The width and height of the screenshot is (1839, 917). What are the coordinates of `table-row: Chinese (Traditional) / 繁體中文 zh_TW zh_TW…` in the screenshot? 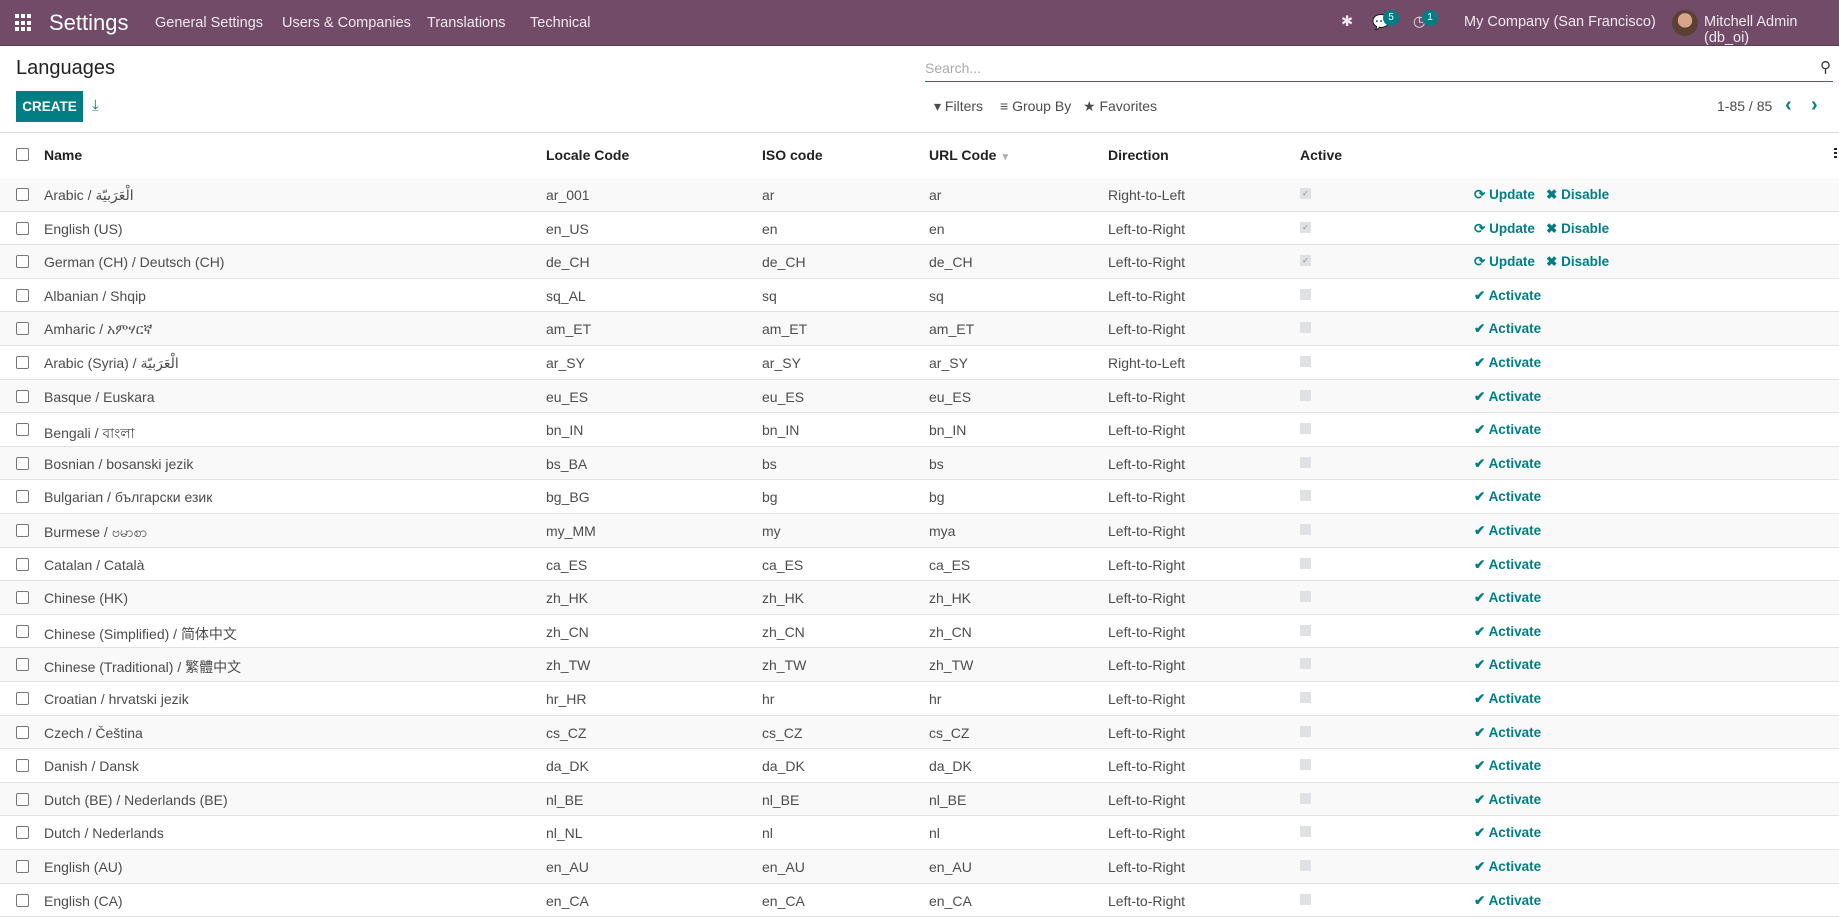 It's located at (919, 665).